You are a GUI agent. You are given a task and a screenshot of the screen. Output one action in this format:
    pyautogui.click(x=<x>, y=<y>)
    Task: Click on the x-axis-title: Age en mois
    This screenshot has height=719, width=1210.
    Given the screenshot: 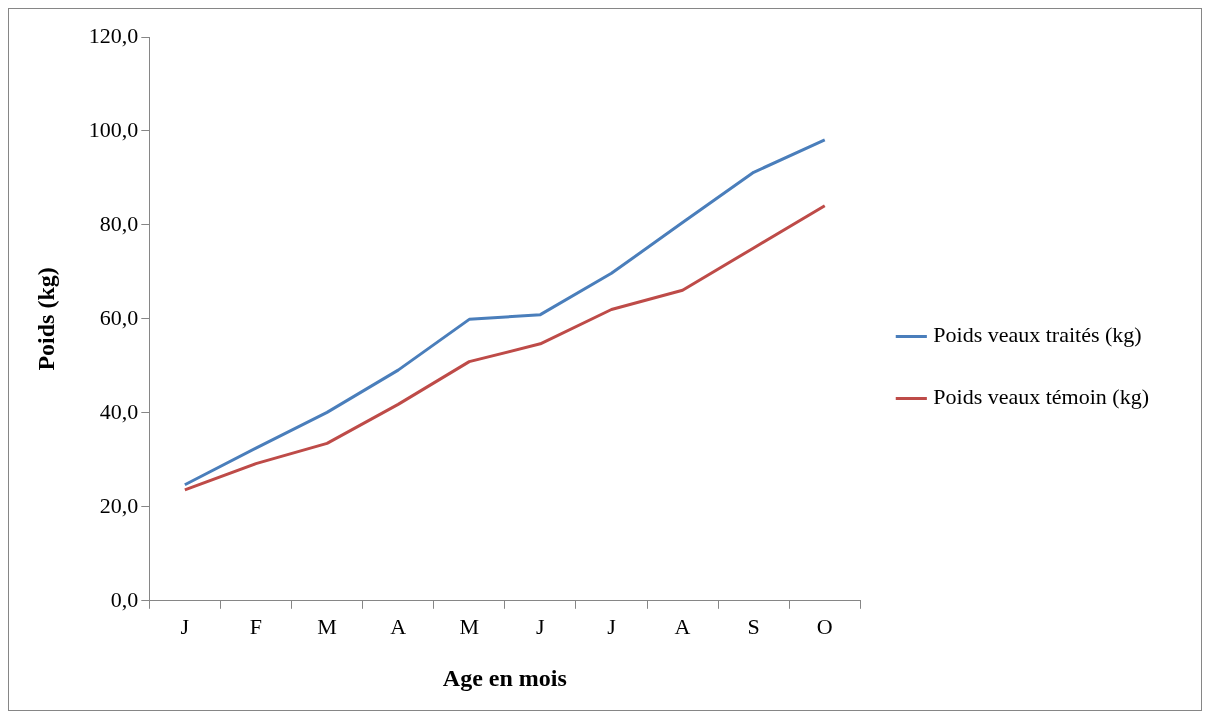 What is the action you would take?
    pyautogui.click(x=504, y=677)
    